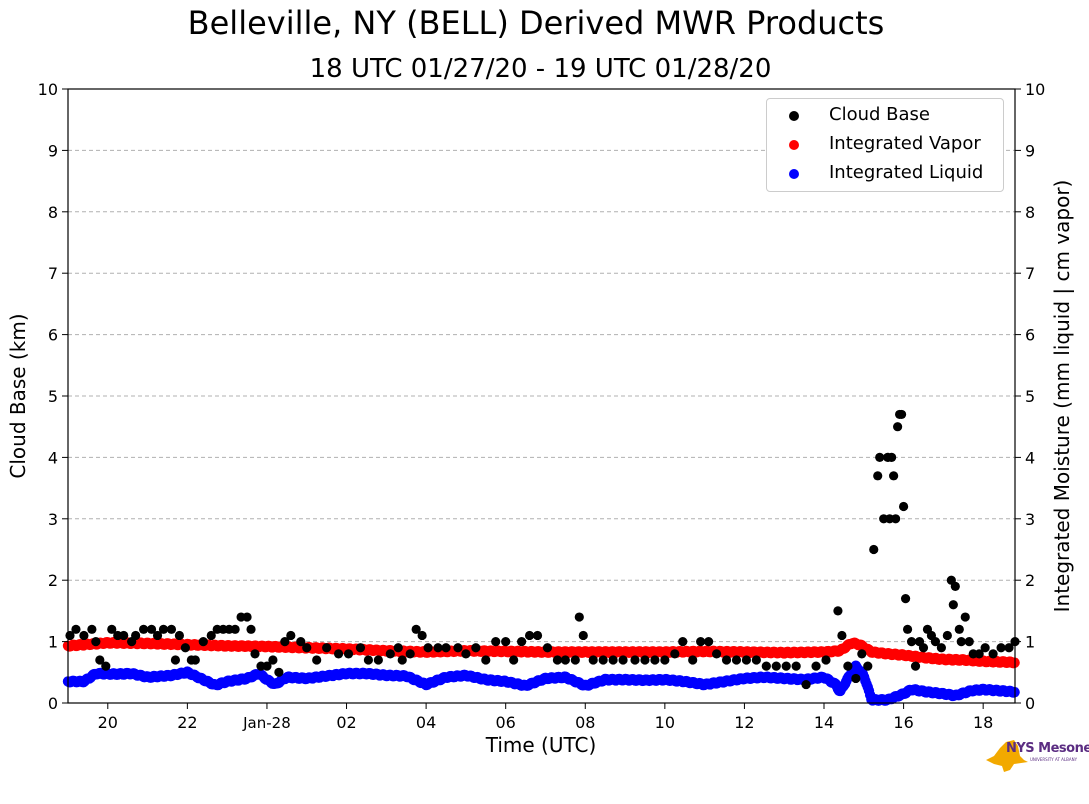 This screenshot has height=804, width=1089. What do you see at coordinates (53, 212) in the screenshot?
I see `y-tick-label-left: 8` at bounding box center [53, 212].